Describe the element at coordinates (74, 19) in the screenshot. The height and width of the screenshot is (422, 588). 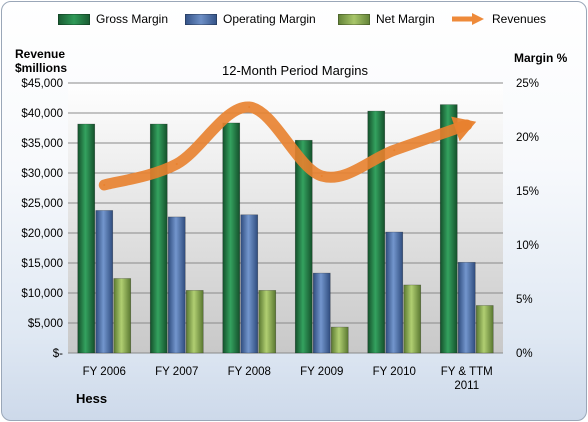
I see `legend-swatch-gross-margin` at that location.